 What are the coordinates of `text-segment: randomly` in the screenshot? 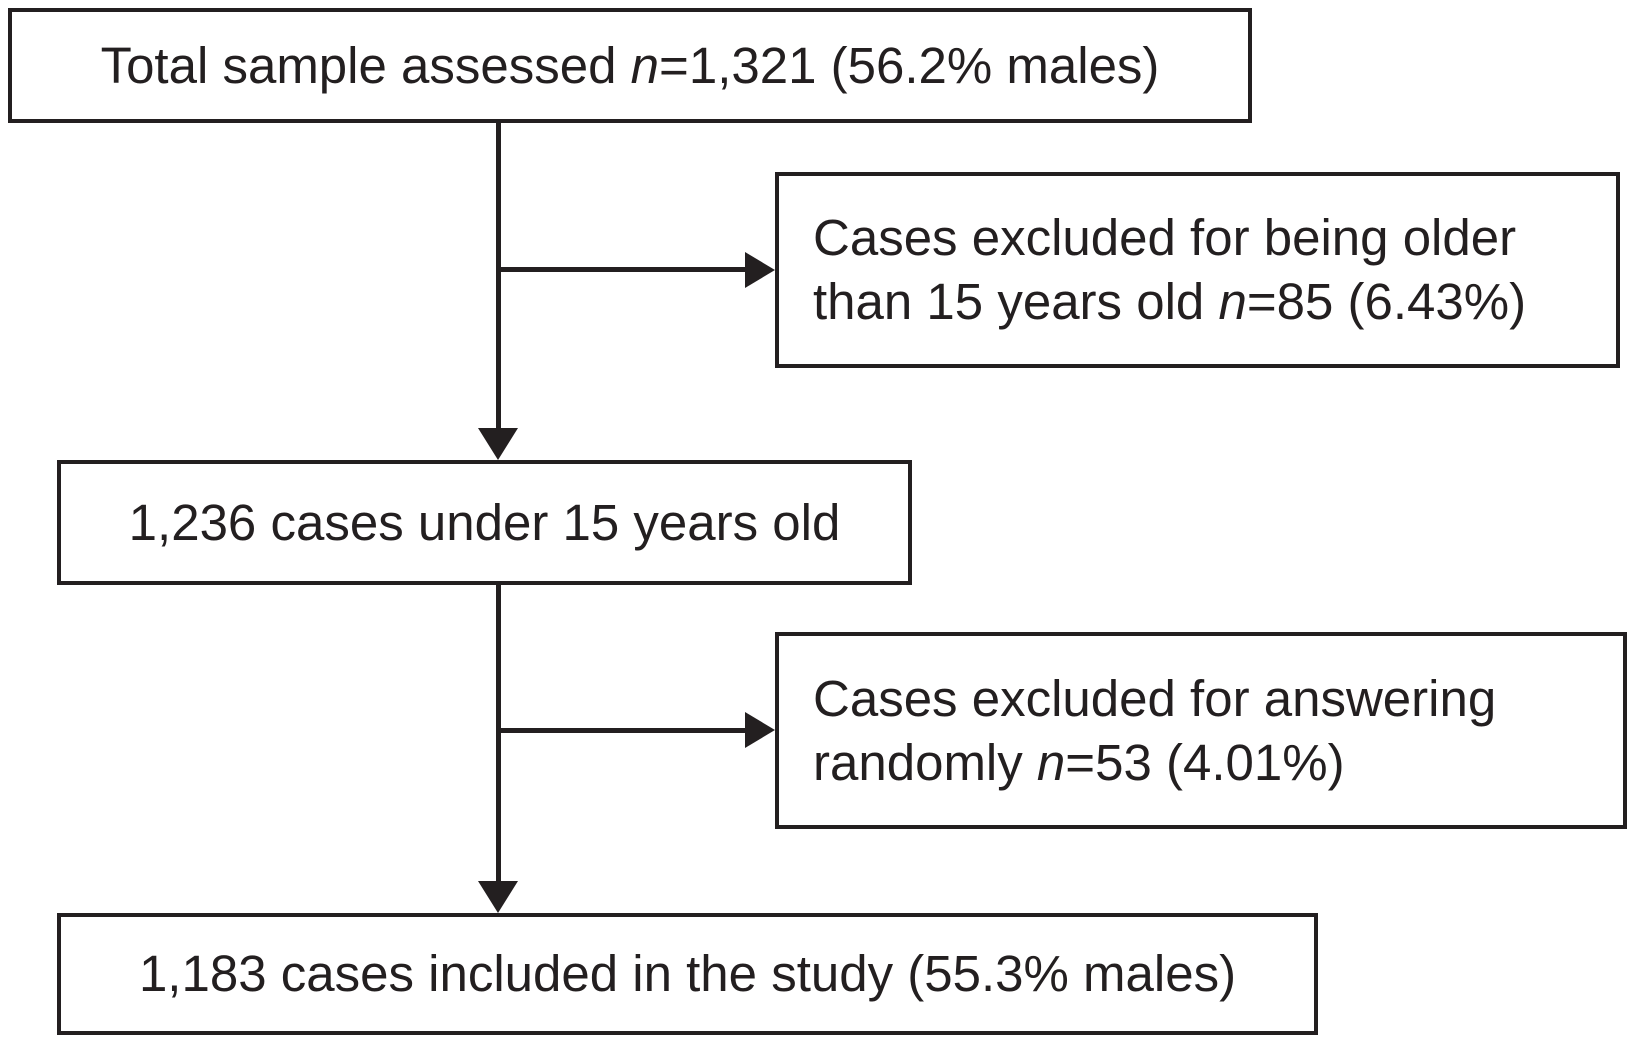 It's located at (925, 762).